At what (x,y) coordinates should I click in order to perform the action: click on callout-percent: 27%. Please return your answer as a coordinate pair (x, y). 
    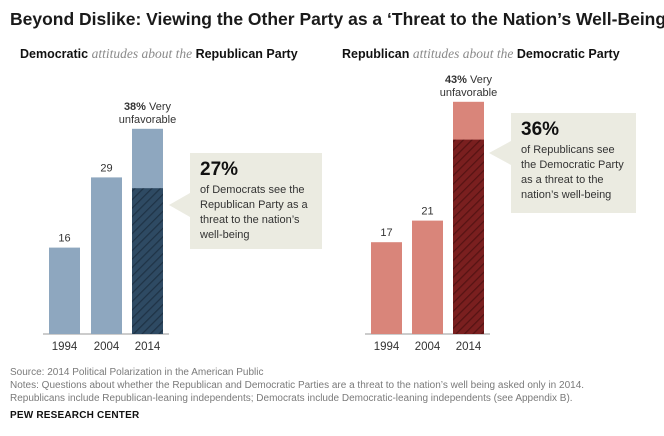
    Looking at the image, I should click on (219, 169).